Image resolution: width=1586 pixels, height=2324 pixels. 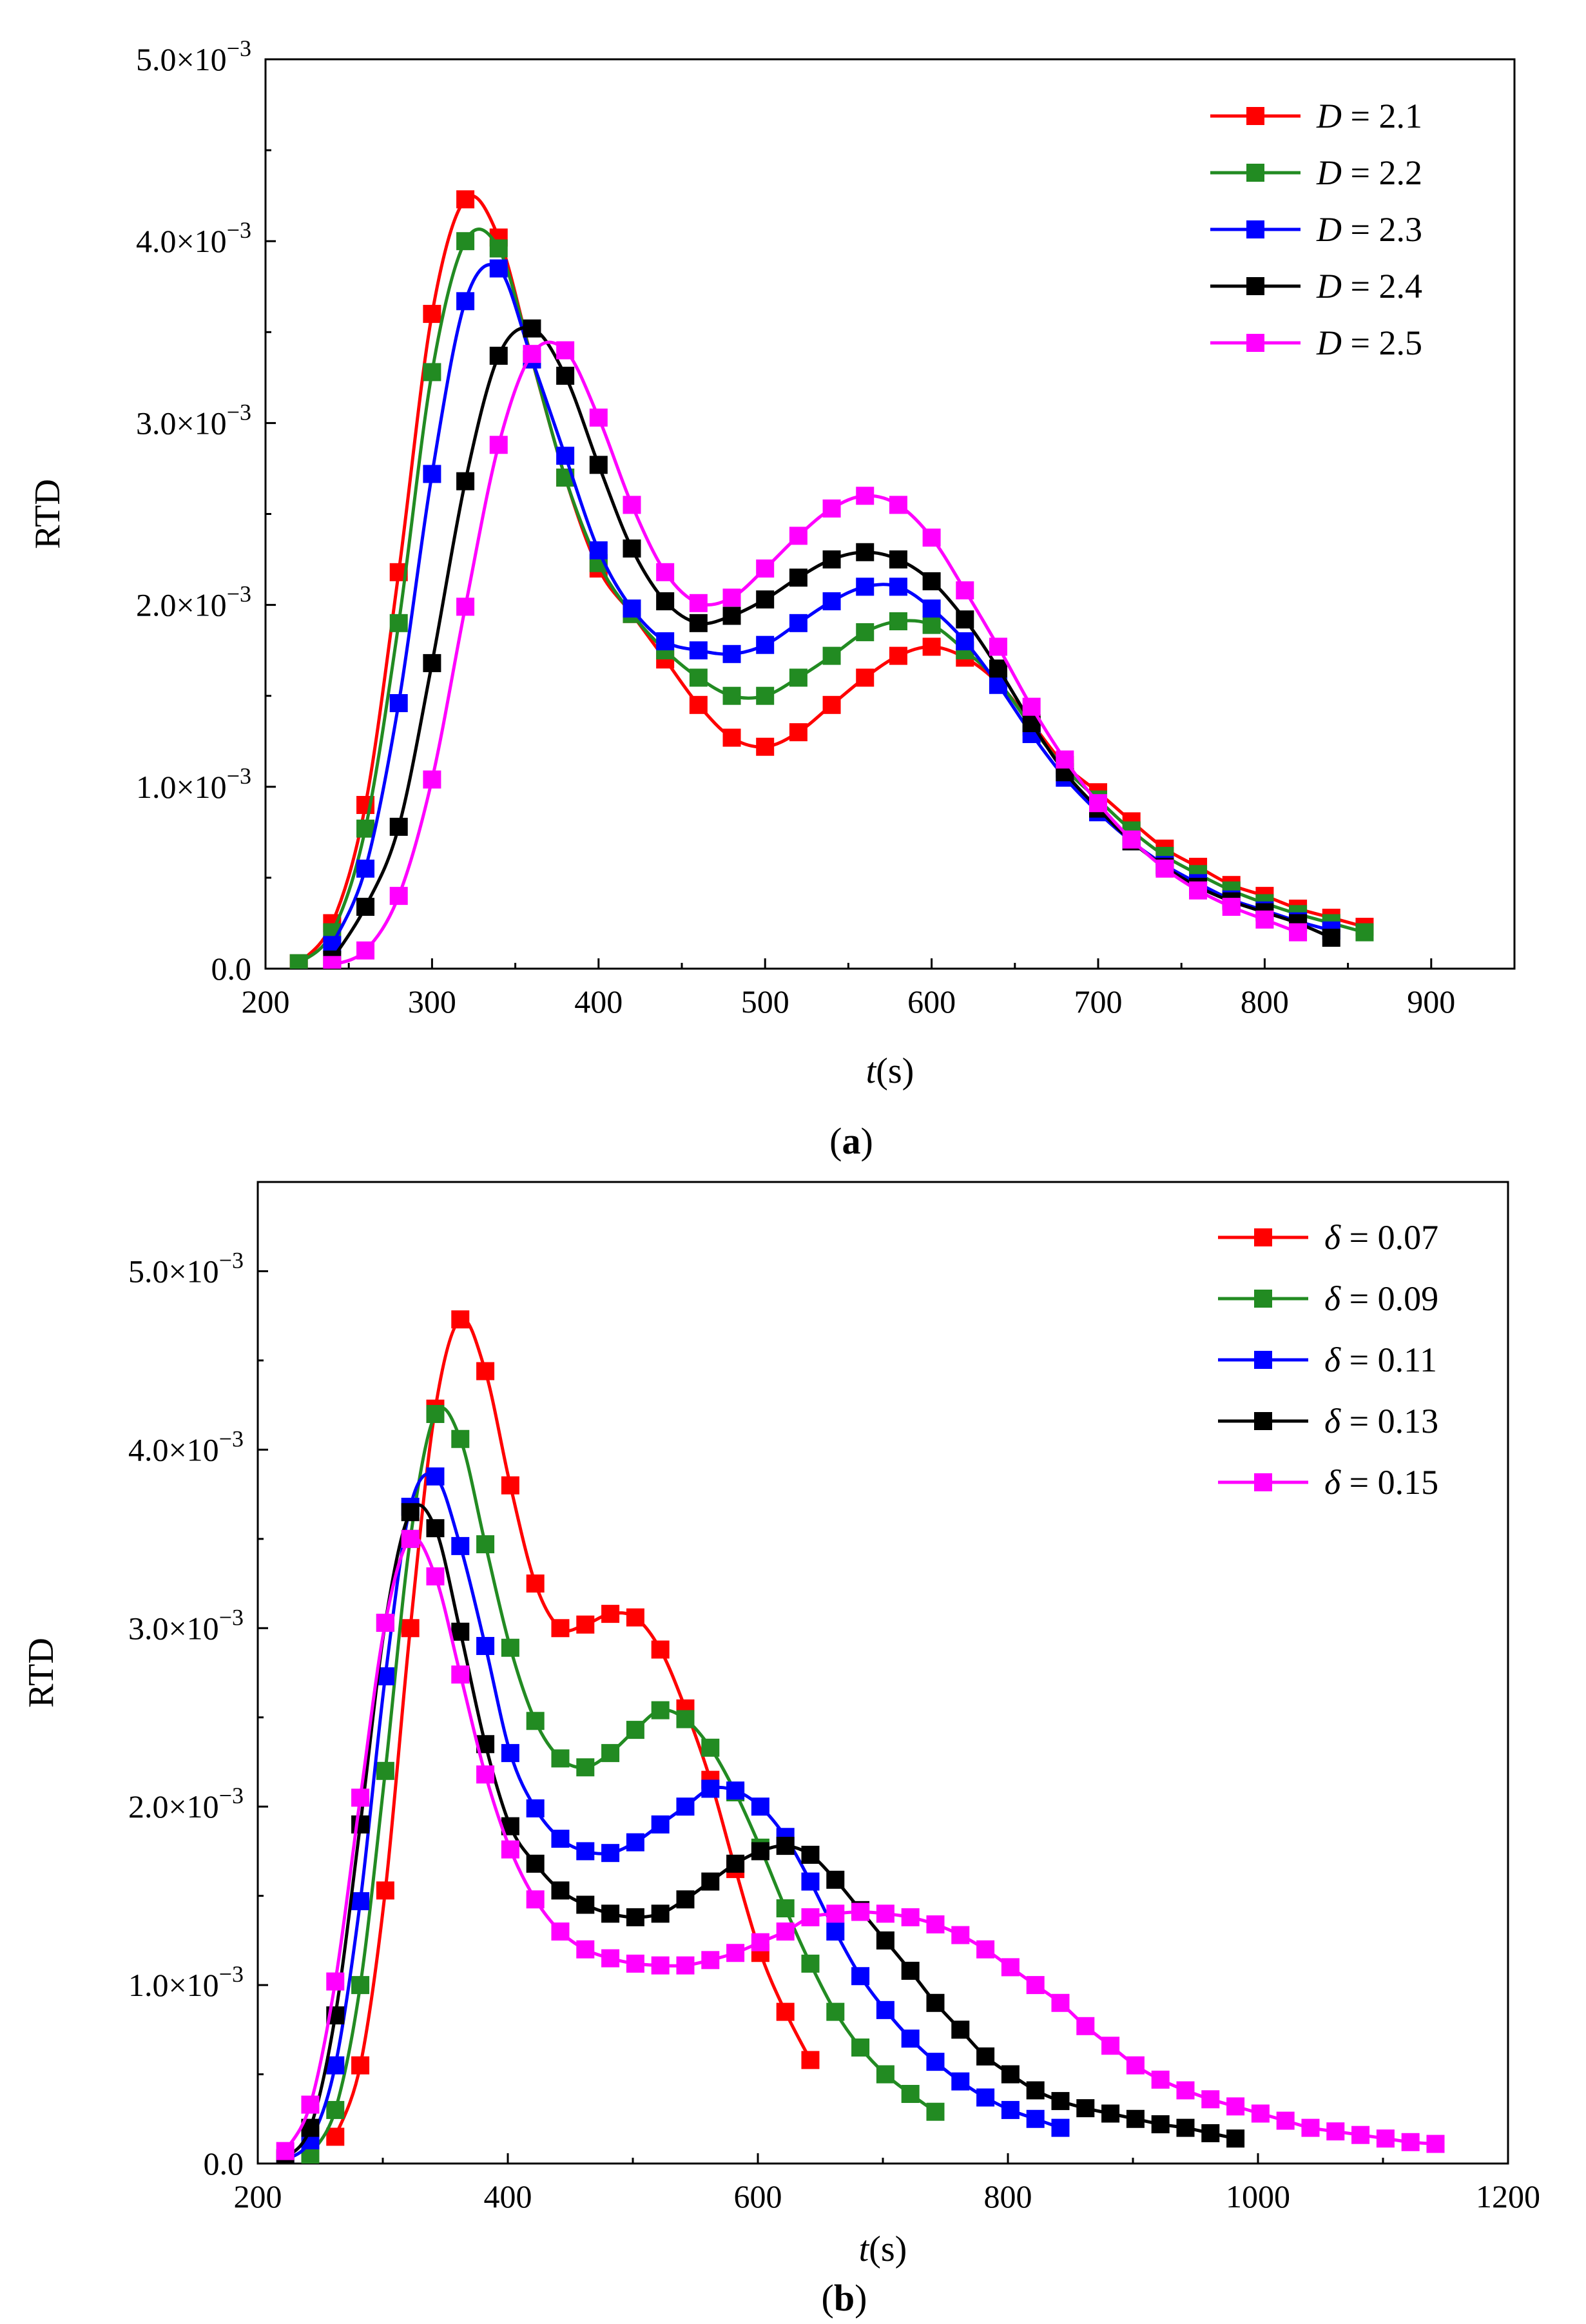 What do you see at coordinates (186, 1268) in the screenshot?
I see `y-tick-label: 5.0×10⁻³` at bounding box center [186, 1268].